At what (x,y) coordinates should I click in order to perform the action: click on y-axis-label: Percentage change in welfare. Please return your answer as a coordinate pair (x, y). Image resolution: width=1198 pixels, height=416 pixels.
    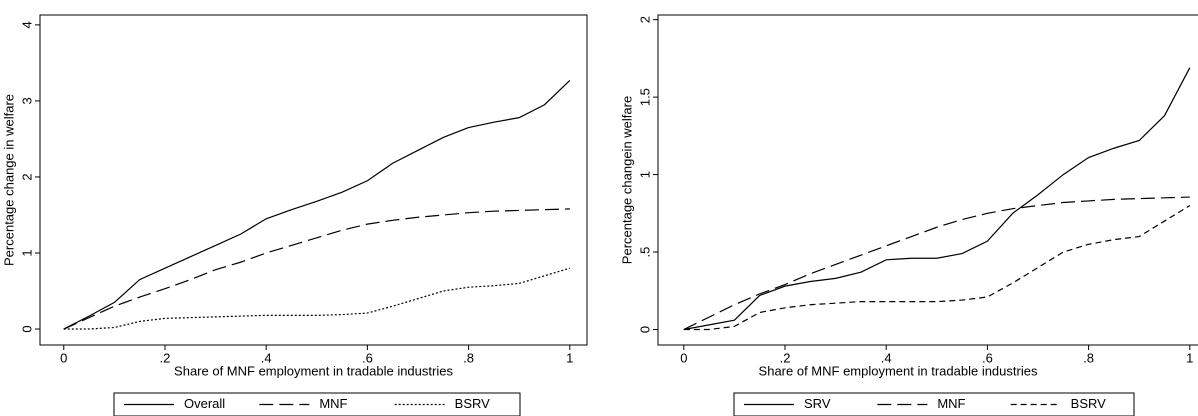
    Looking at the image, I should click on (8, 180).